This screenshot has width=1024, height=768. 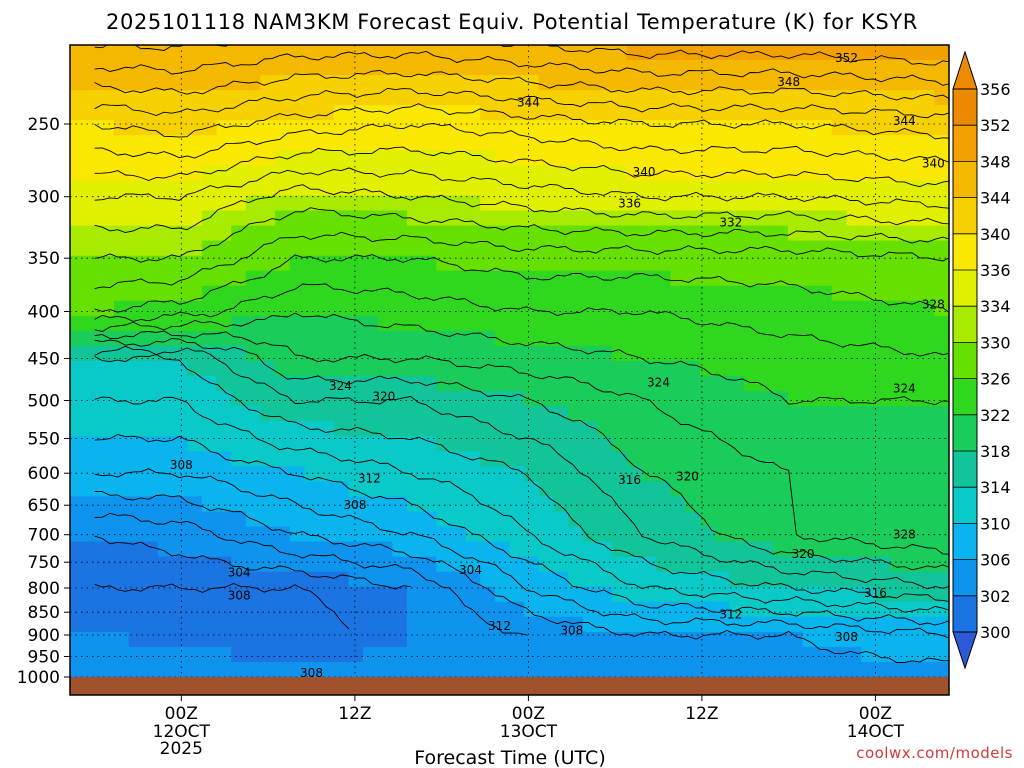 I want to click on colorbar-swatch, so click(x=965, y=578).